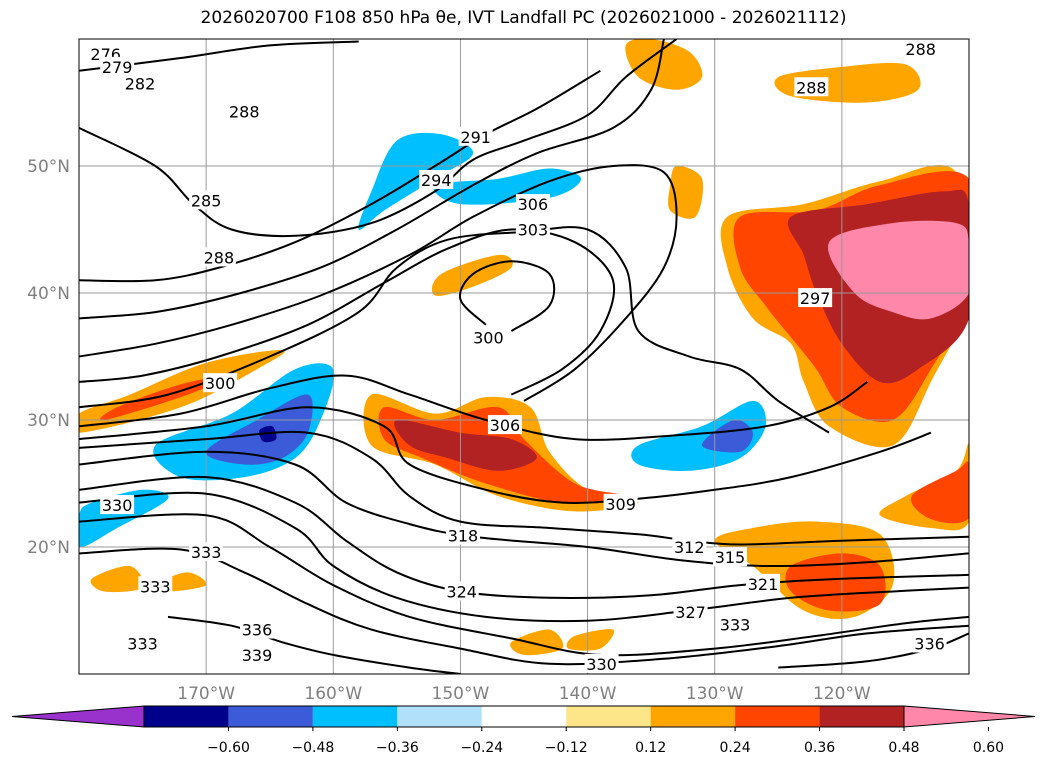 The height and width of the screenshot is (767, 1047). I want to click on x-tick-label: 120°W, so click(842, 694).